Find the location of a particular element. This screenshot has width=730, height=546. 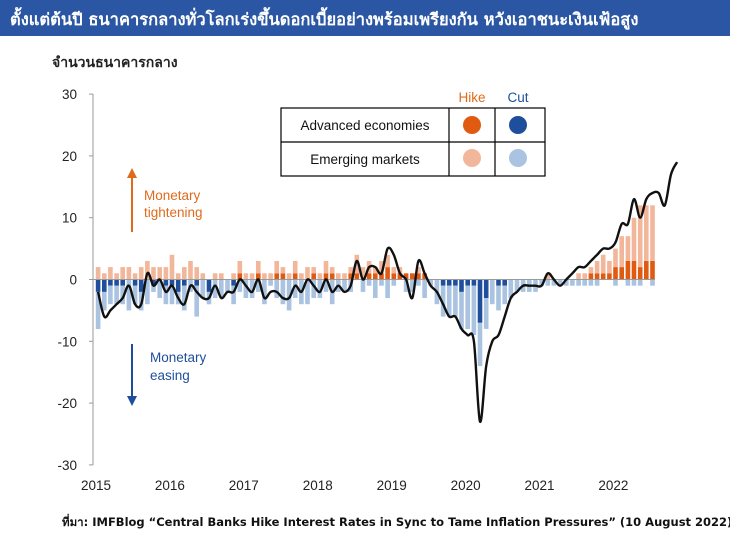

legend-row-emerging: Emerging markets is located at coordinates (365, 159).